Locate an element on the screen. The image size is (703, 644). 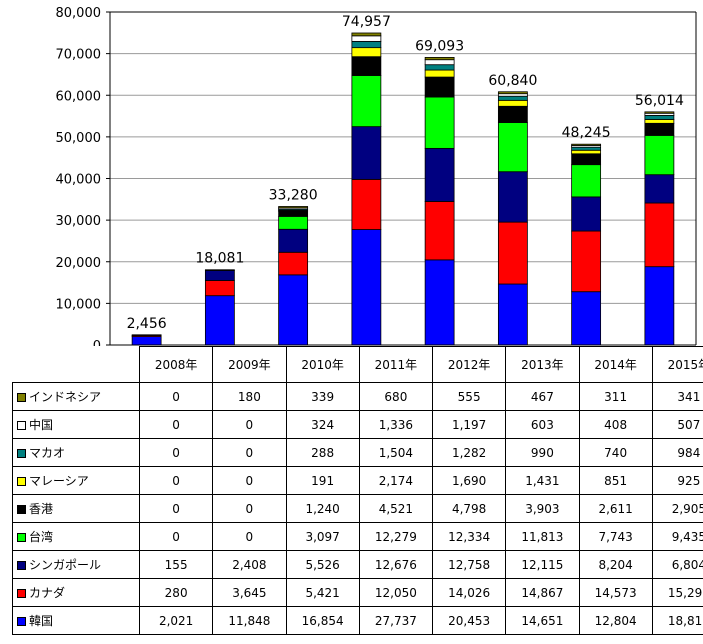
total-label: 18,081 is located at coordinates (219, 259).